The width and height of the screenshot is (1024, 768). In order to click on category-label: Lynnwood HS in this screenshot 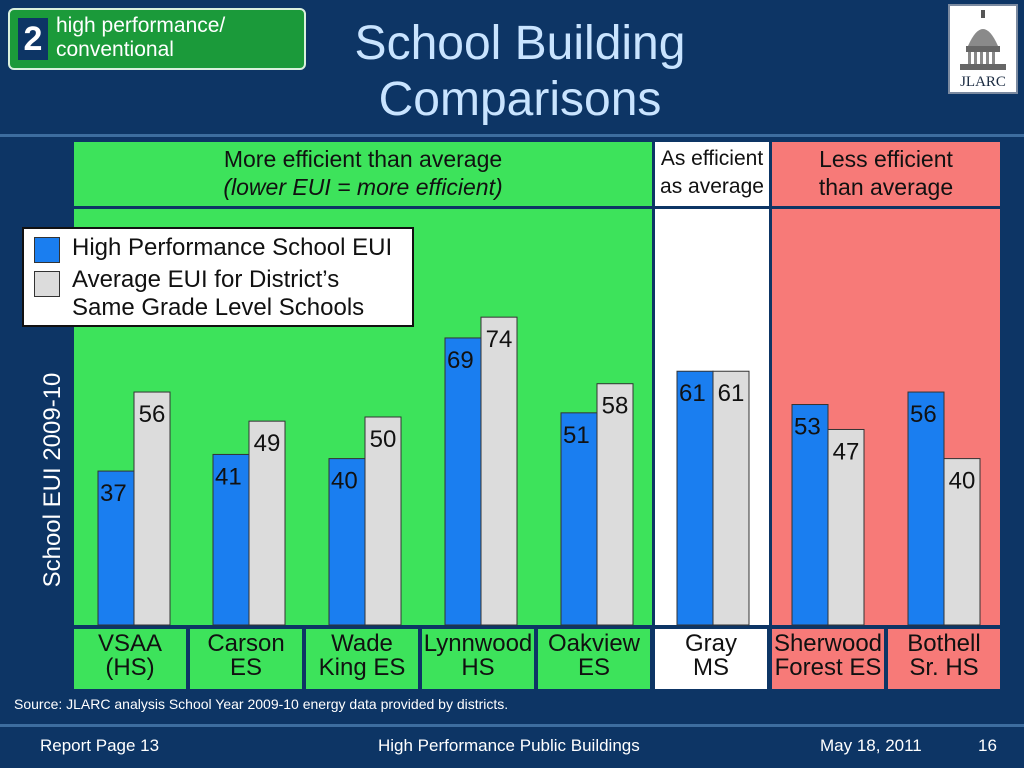, I will do `click(478, 659)`.